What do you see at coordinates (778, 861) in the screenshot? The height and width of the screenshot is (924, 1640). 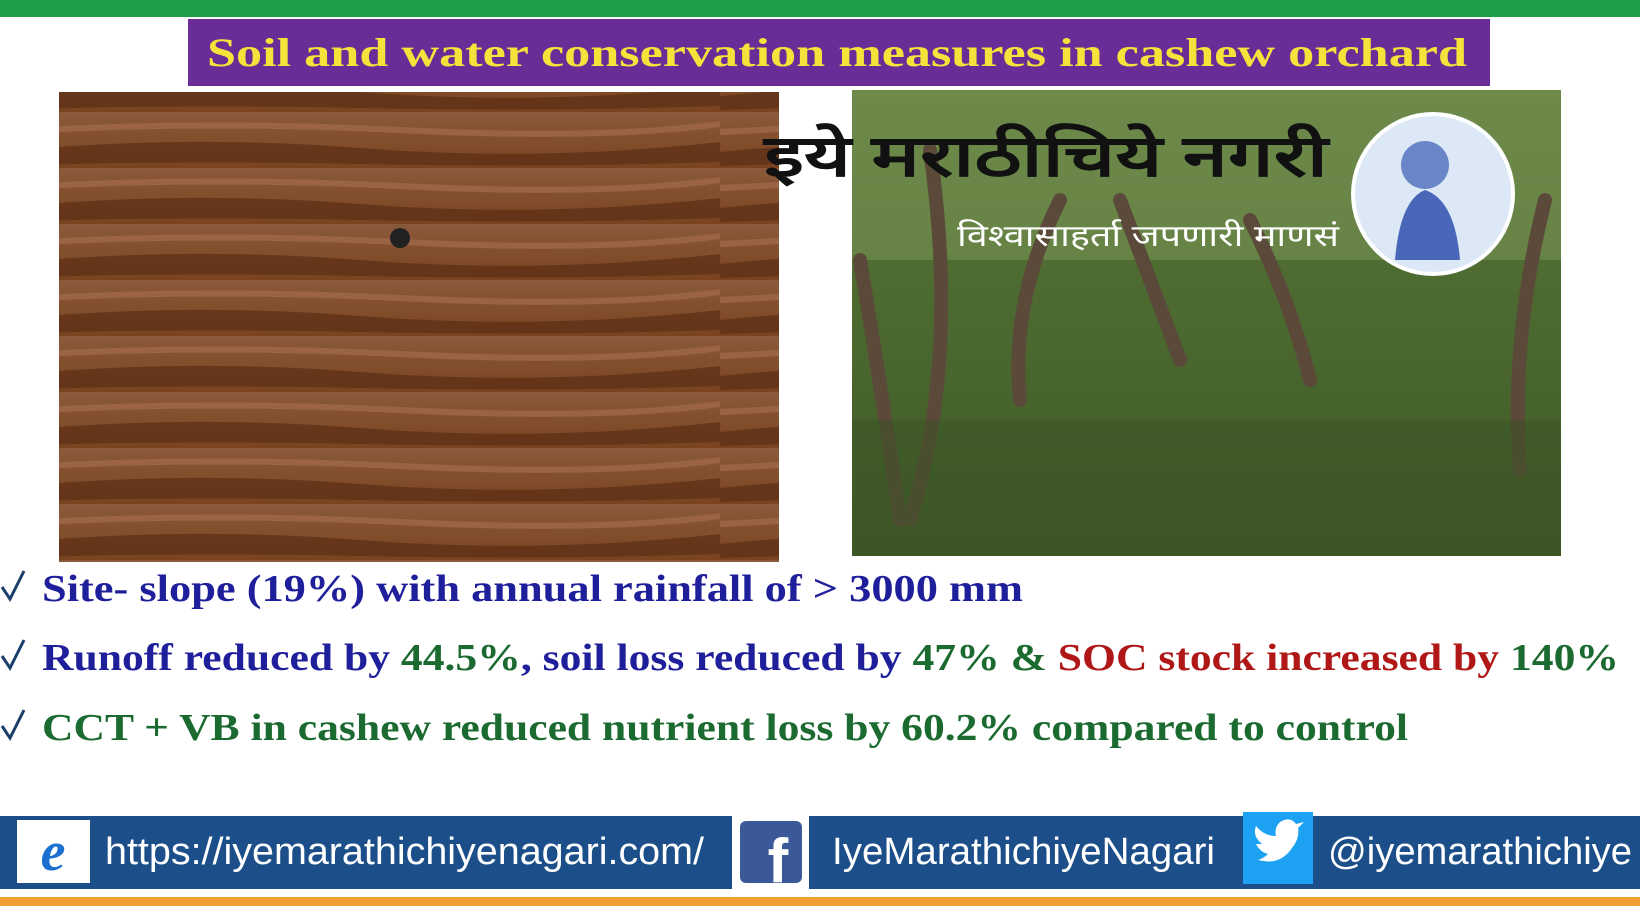 I see `svg-text: f` at bounding box center [778, 861].